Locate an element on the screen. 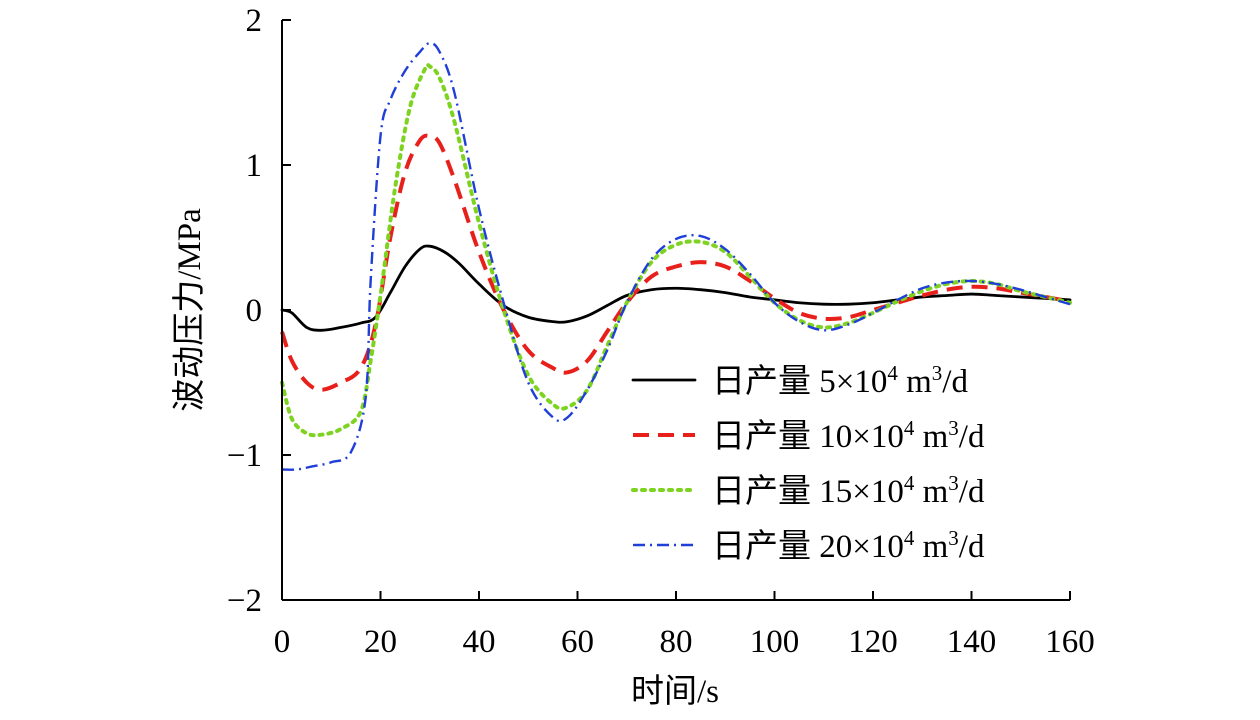 The image size is (1260, 720). y-tick-label: 2 is located at coordinates (254, 21).